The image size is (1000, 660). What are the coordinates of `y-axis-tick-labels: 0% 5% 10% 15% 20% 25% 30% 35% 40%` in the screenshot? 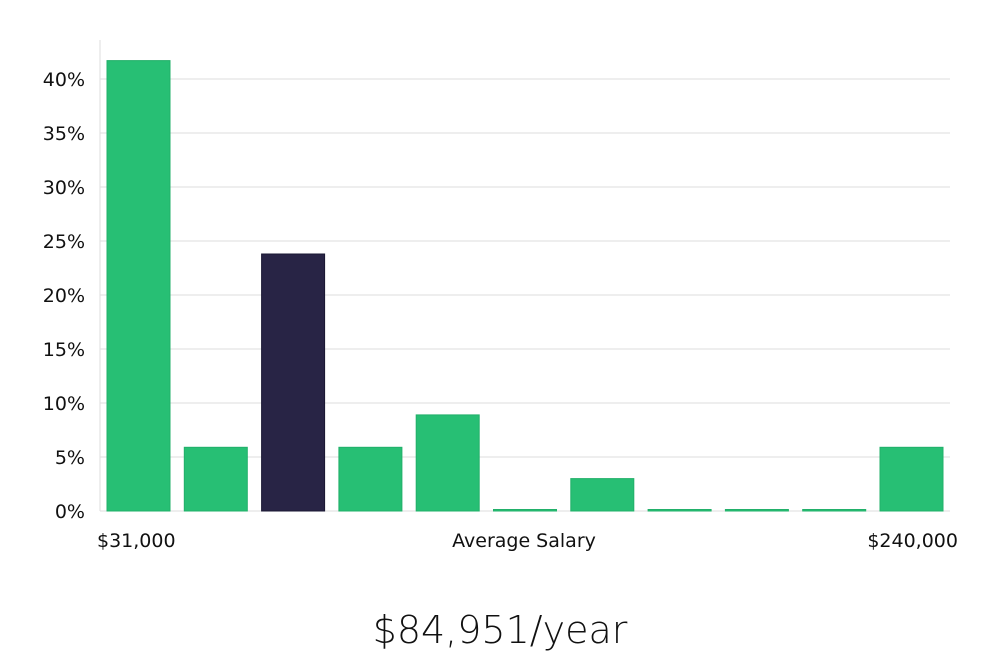 It's located at (64, 296).